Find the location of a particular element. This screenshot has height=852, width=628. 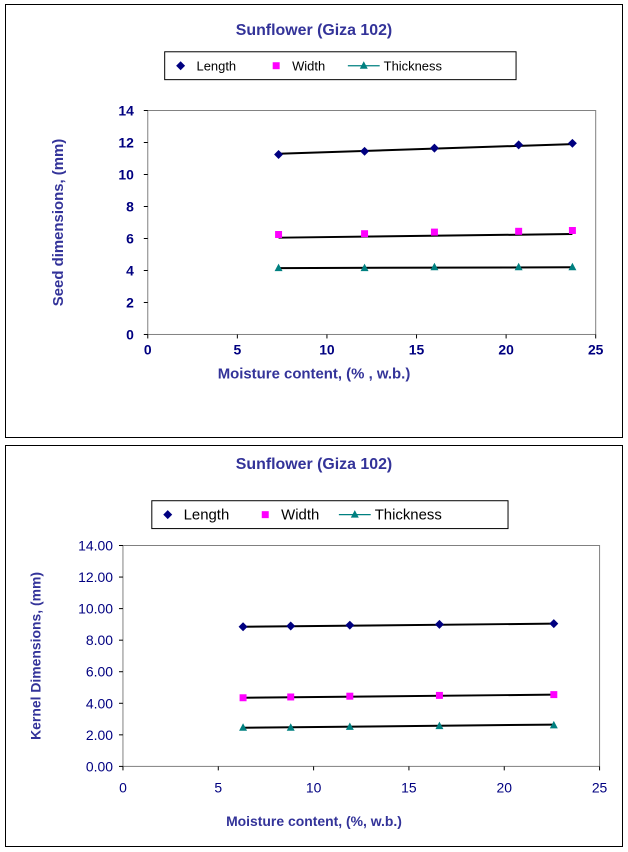

y-tick-label: 0 is located at coordinates (130, 334).